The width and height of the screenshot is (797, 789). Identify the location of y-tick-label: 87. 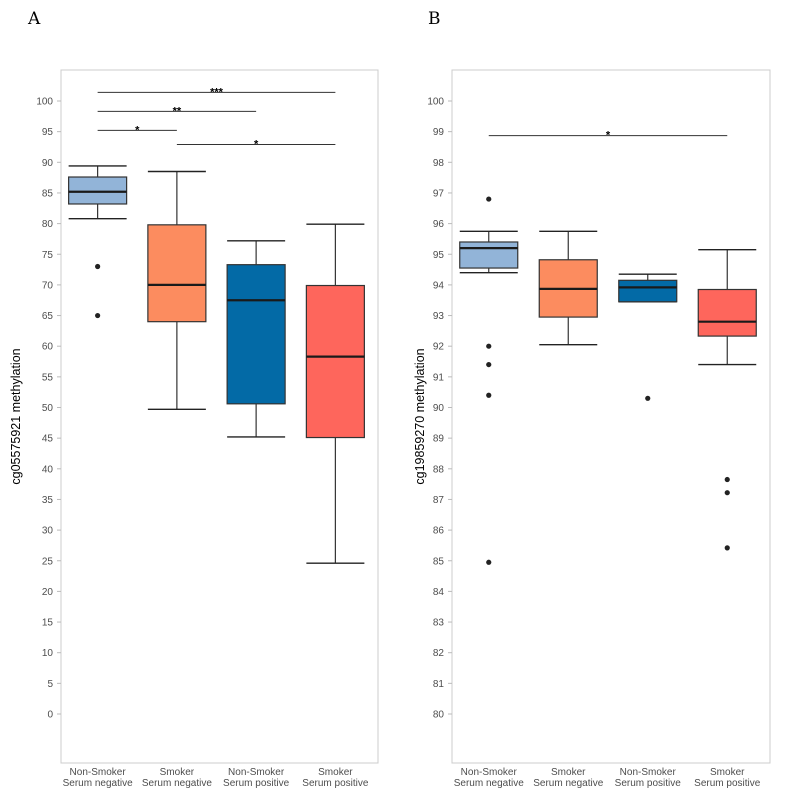
(439, 500).